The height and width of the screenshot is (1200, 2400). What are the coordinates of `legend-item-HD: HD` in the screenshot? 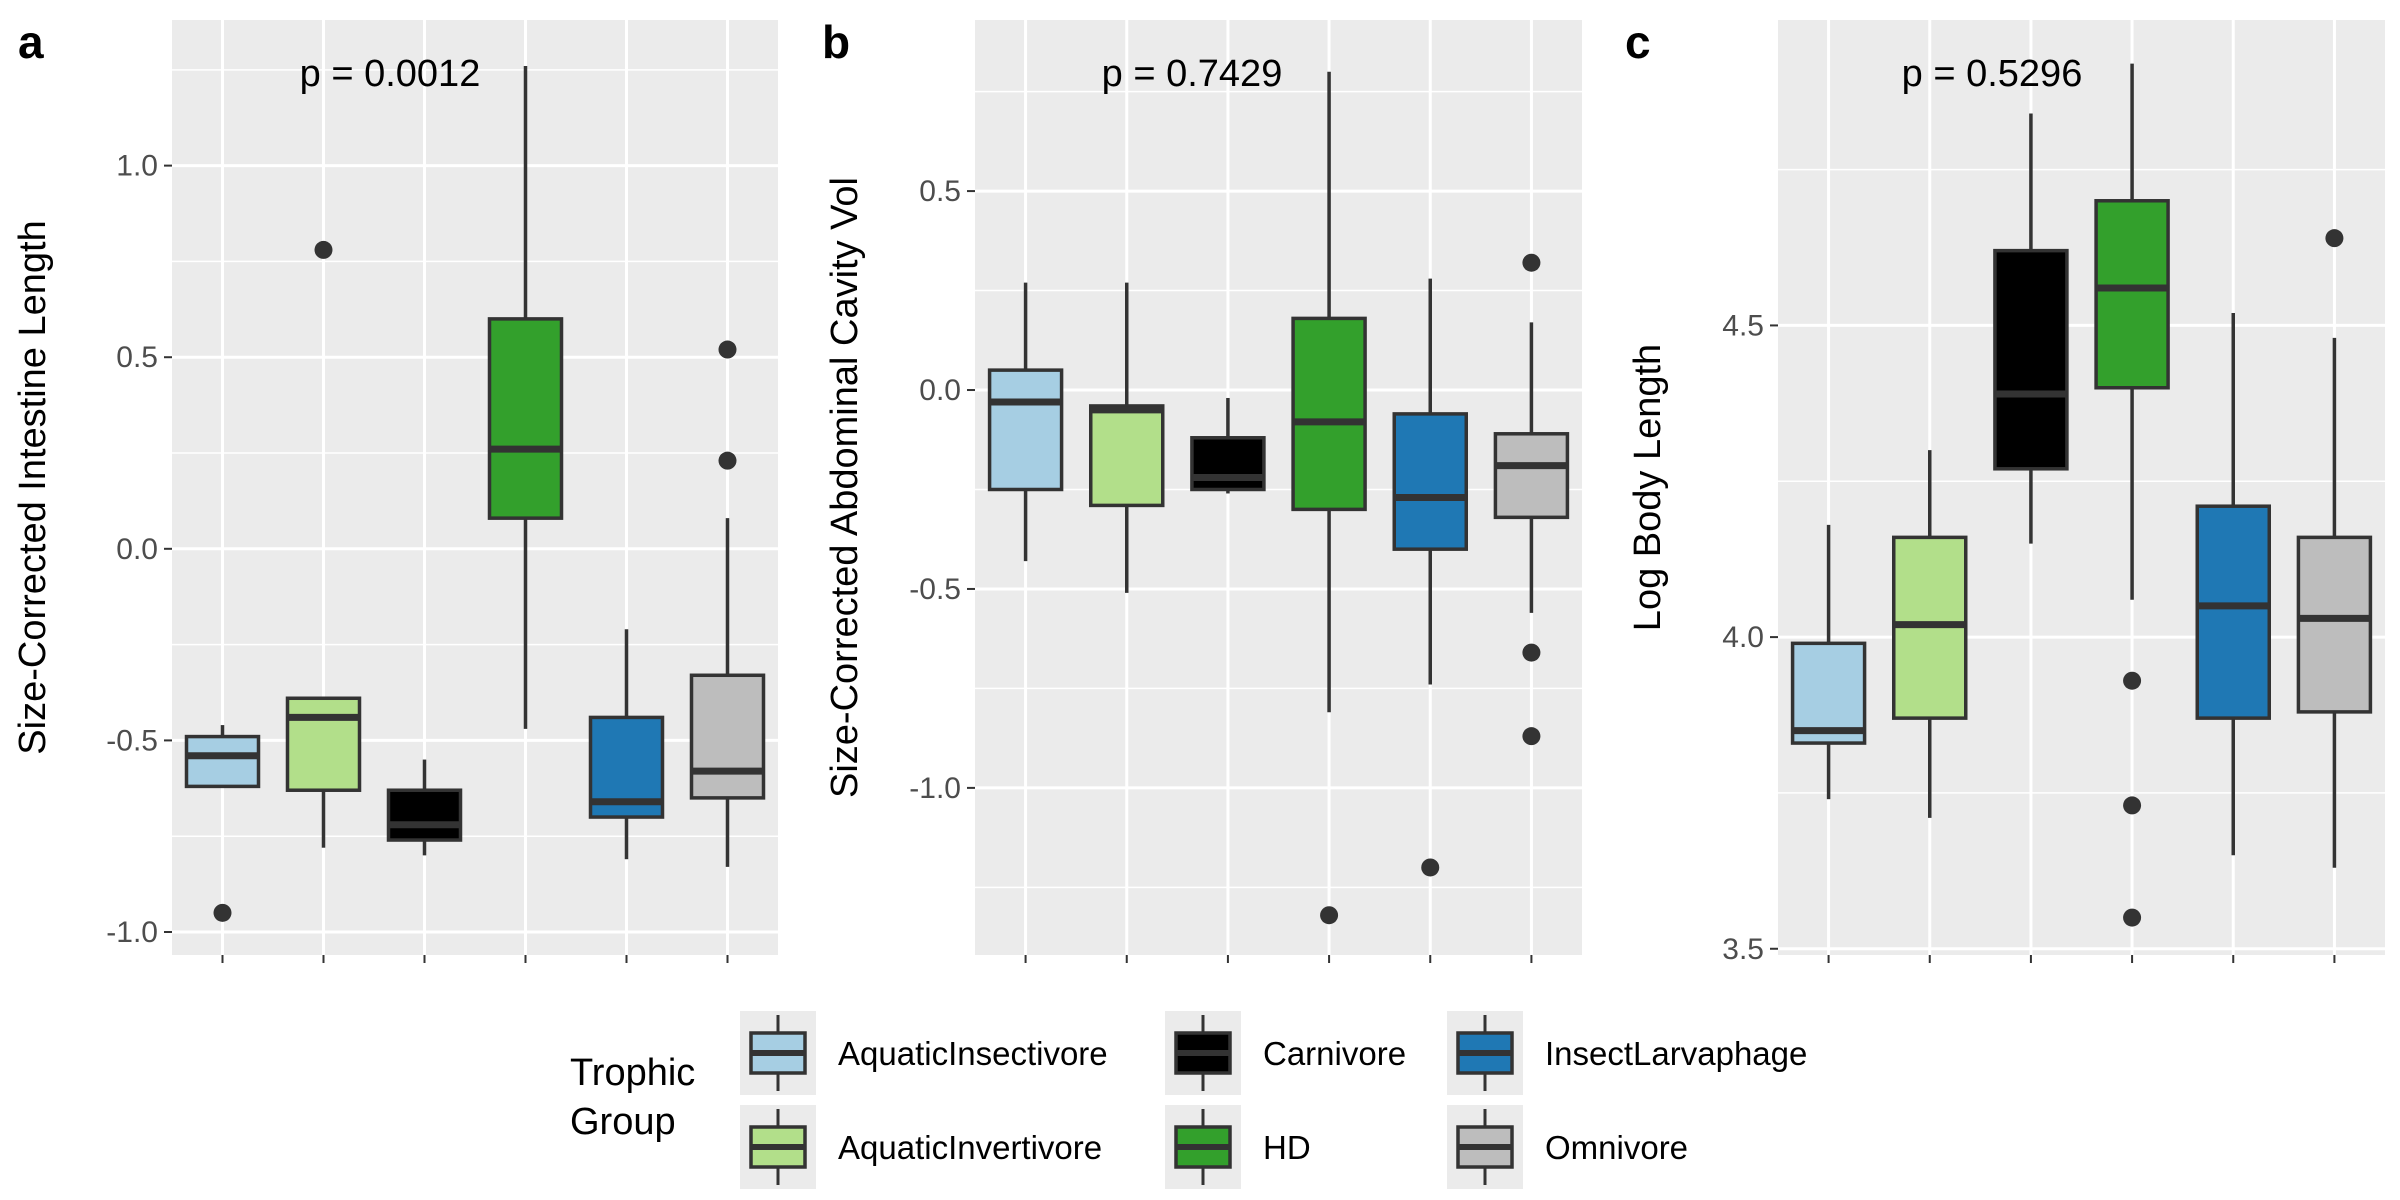 It's located at (1238, 1147).